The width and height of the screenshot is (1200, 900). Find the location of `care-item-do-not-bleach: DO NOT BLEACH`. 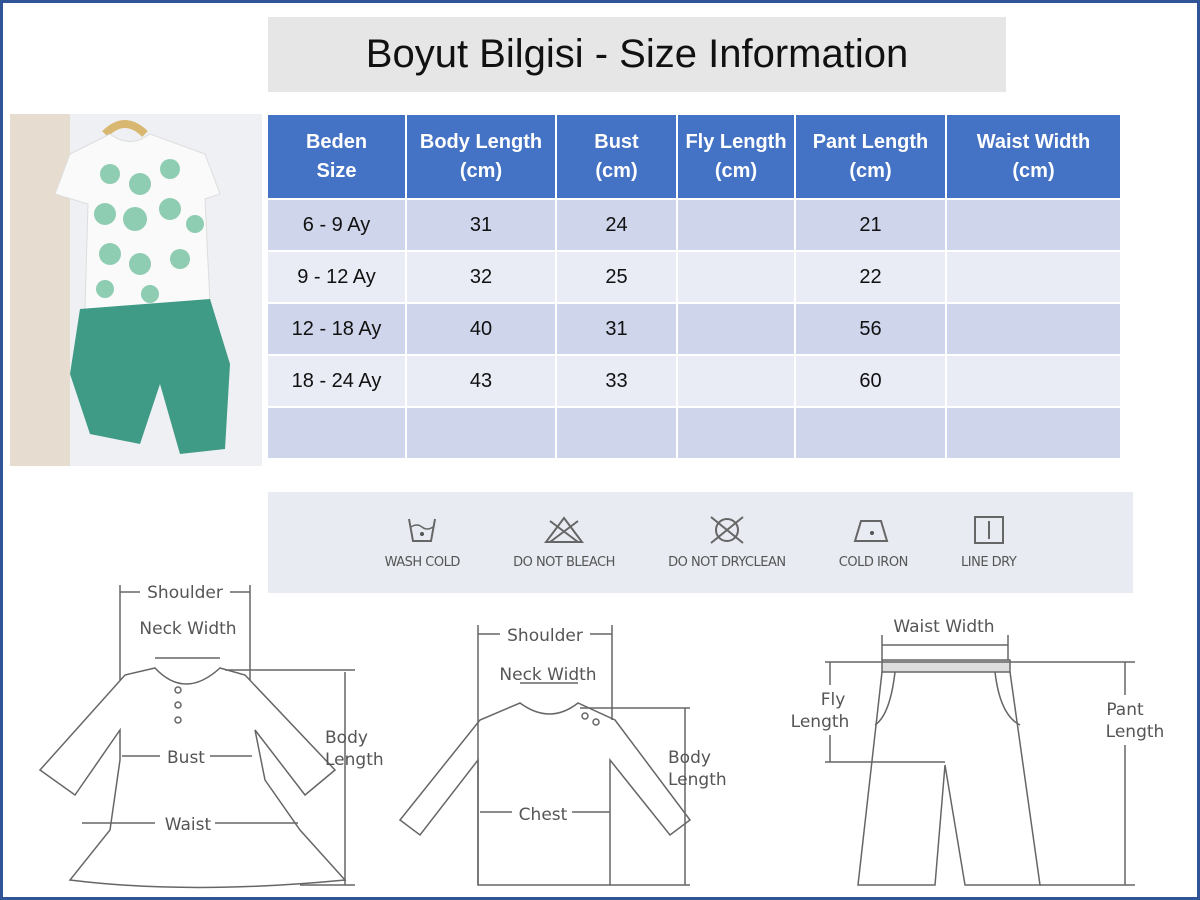

care-item-do-not-bleach: DO NOT BLEACH is located at coordinates (564, 542).